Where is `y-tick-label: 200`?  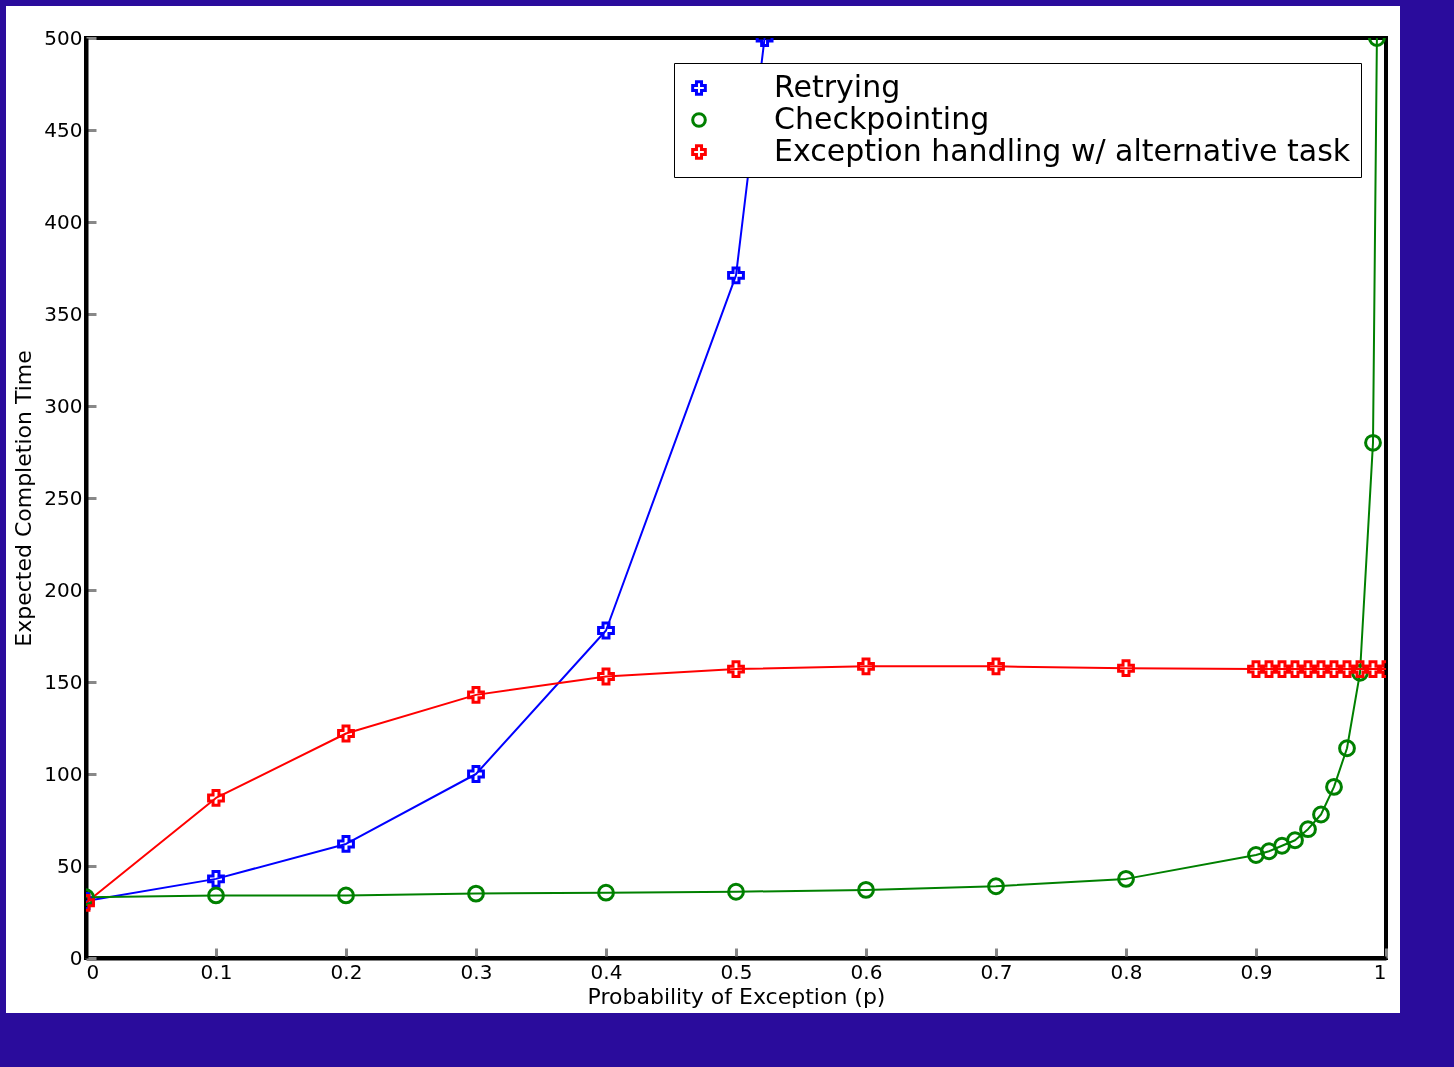
y-tick-label: 200 is located at coordinates (63, 589).